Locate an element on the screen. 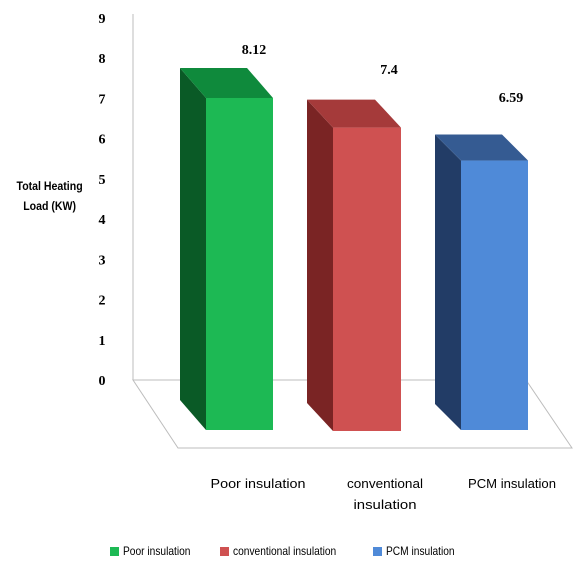 The image size is (576, 564). legend-item-pcm: PCM insulation is located at coordinates (419, 551).